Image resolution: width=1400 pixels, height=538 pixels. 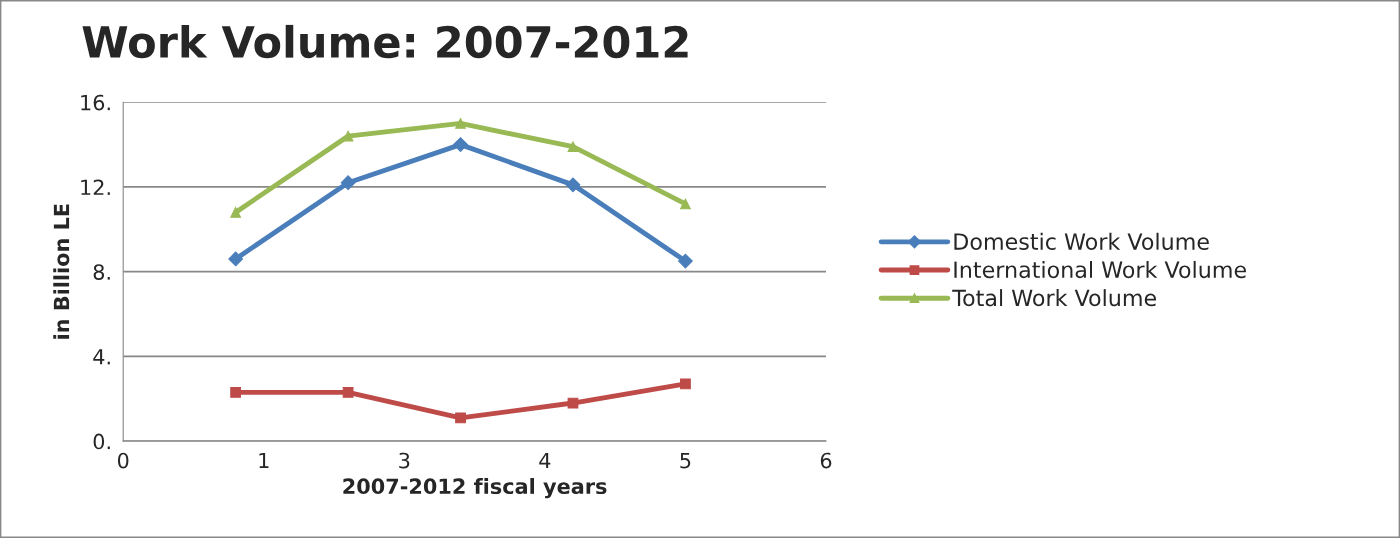 I want to click on x-axis-title: 2007-2012 fiscal years, so click(x=475, y=488).